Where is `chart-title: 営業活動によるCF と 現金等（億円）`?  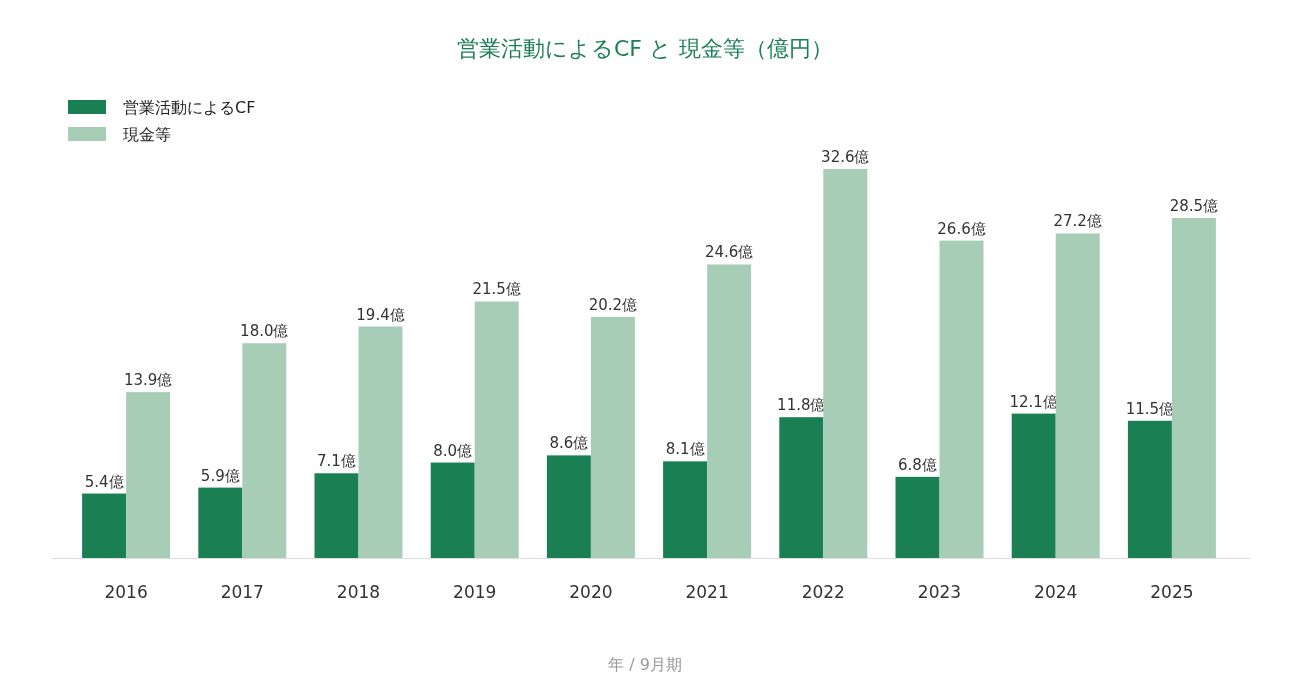
chart-title: 営業活動によるCF と 現金等（億円） is located at coordinates (645, 48).